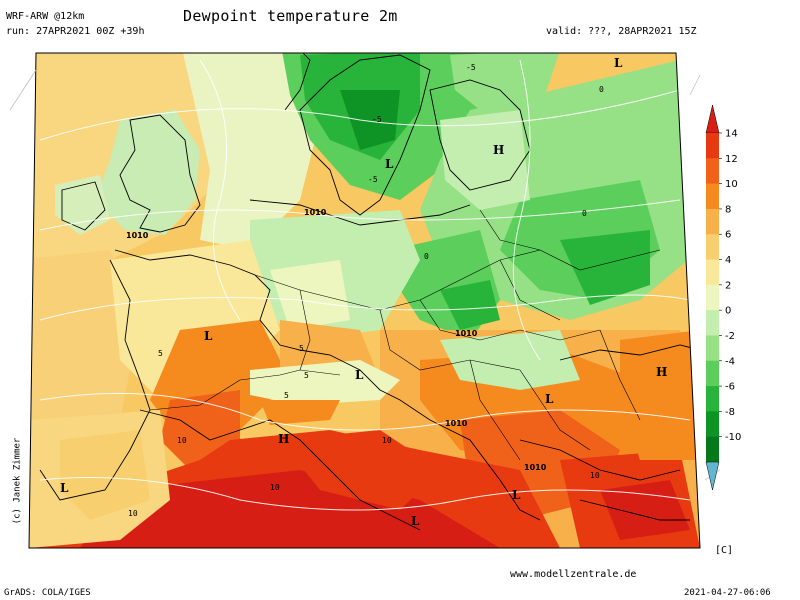 This screenshot has height=600, width=800. I want to click on colorbar-tick-label: 10, so click(731, 184).